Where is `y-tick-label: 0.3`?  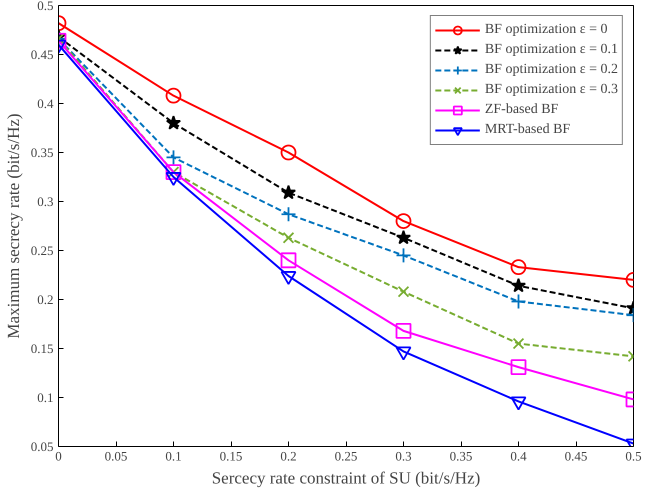 y-tick-label: 0.3 is located at coordinates (45, 201).